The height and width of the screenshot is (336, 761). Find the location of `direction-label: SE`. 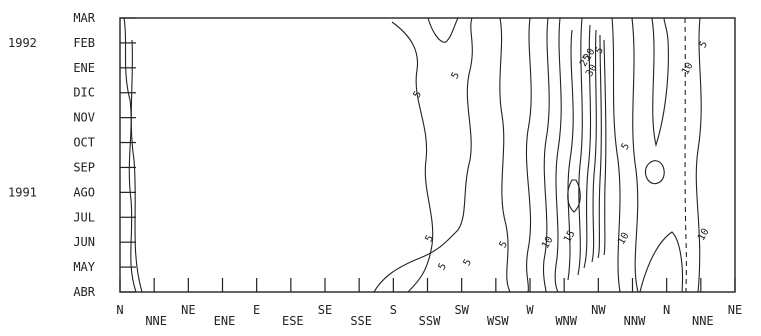

direction-label: SE is located at coordinates (325, 310).